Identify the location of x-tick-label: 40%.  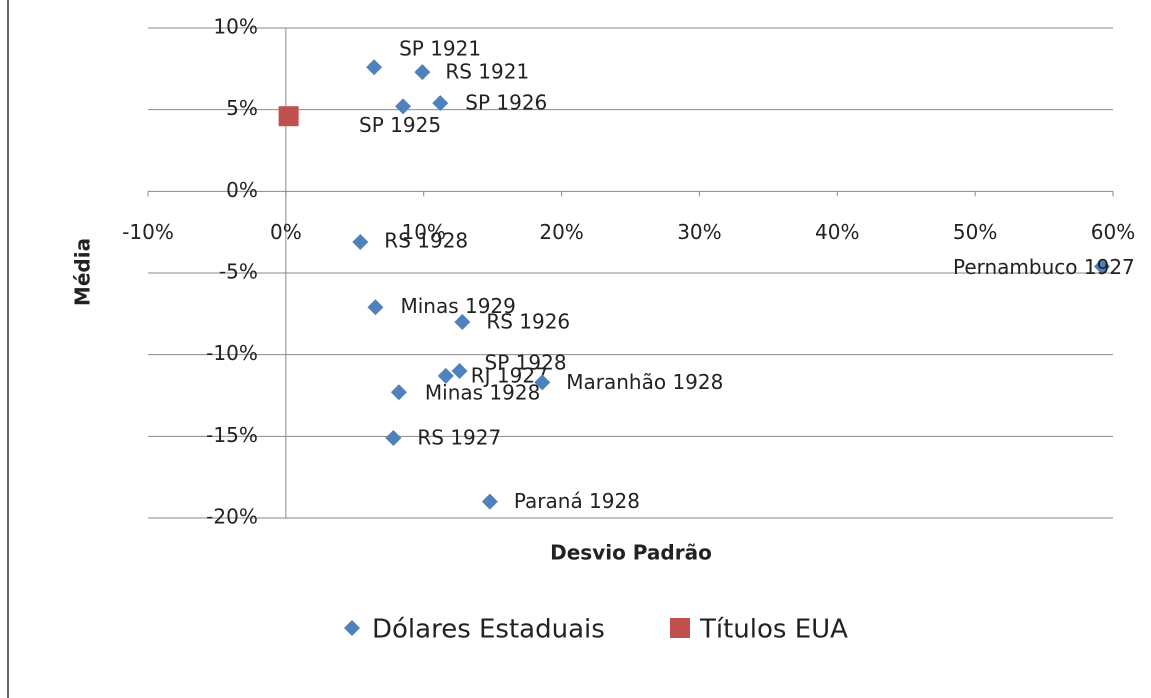
(837, 232).